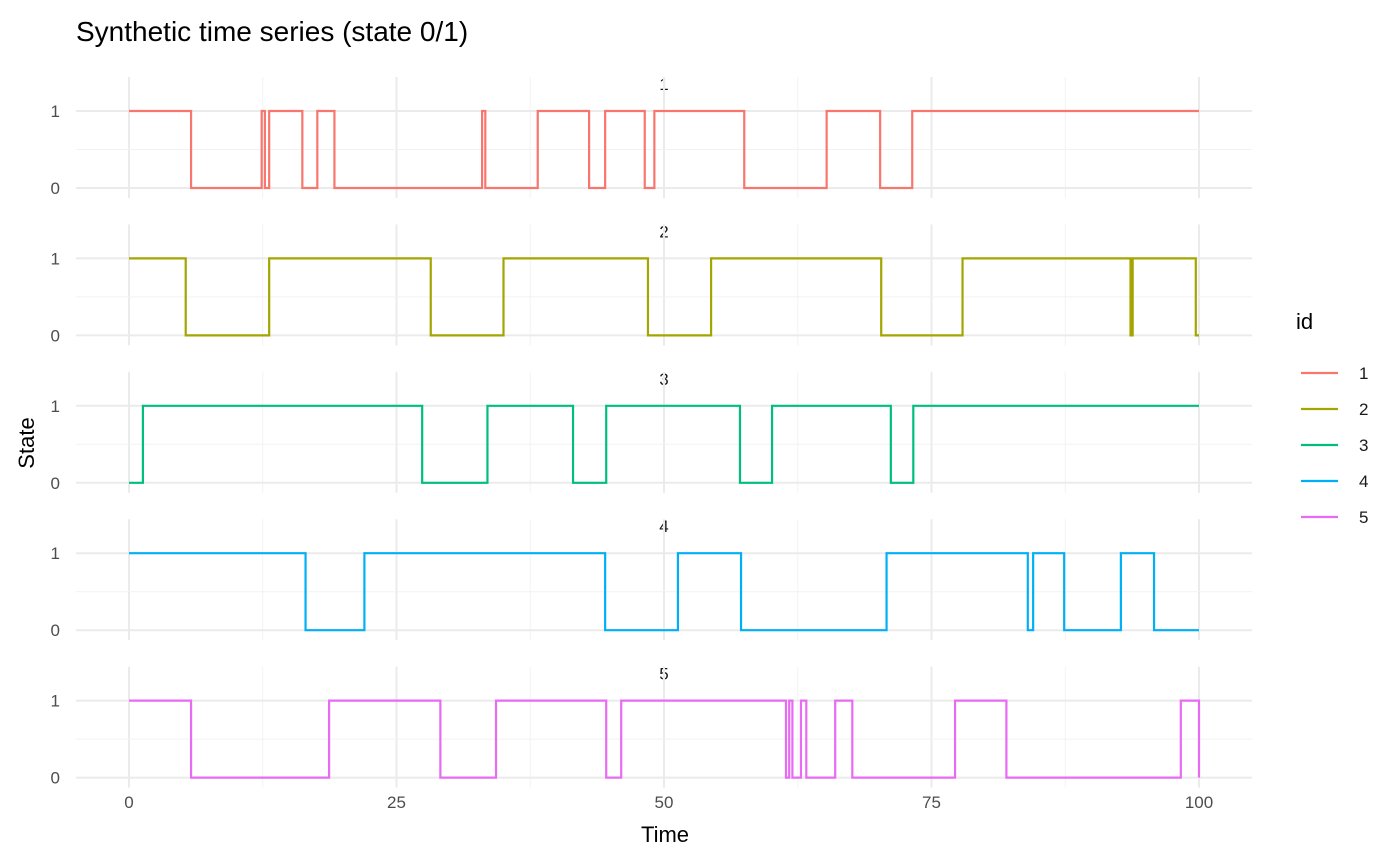  I want to click on facet-panel-1: 101, so click(651, 136).